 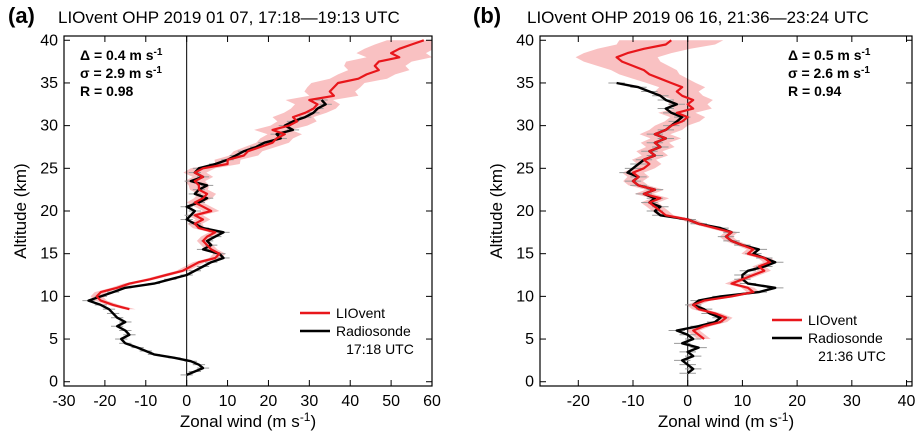 I want to click on stat-text: R = 0.98, so click(x=107, y=91).